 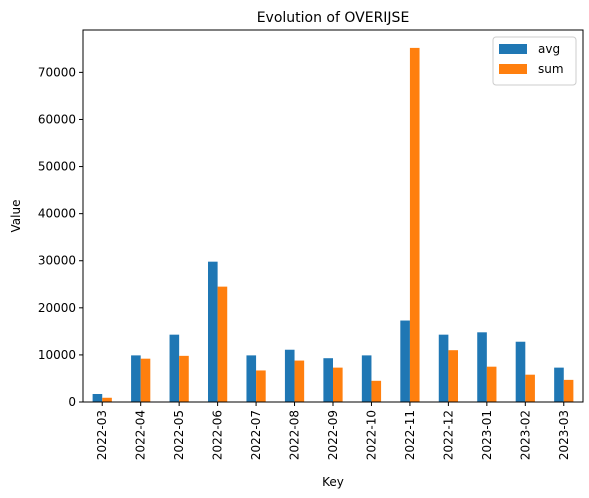 I want to click on y-axis-label: Value, so click(x=16, y=216).